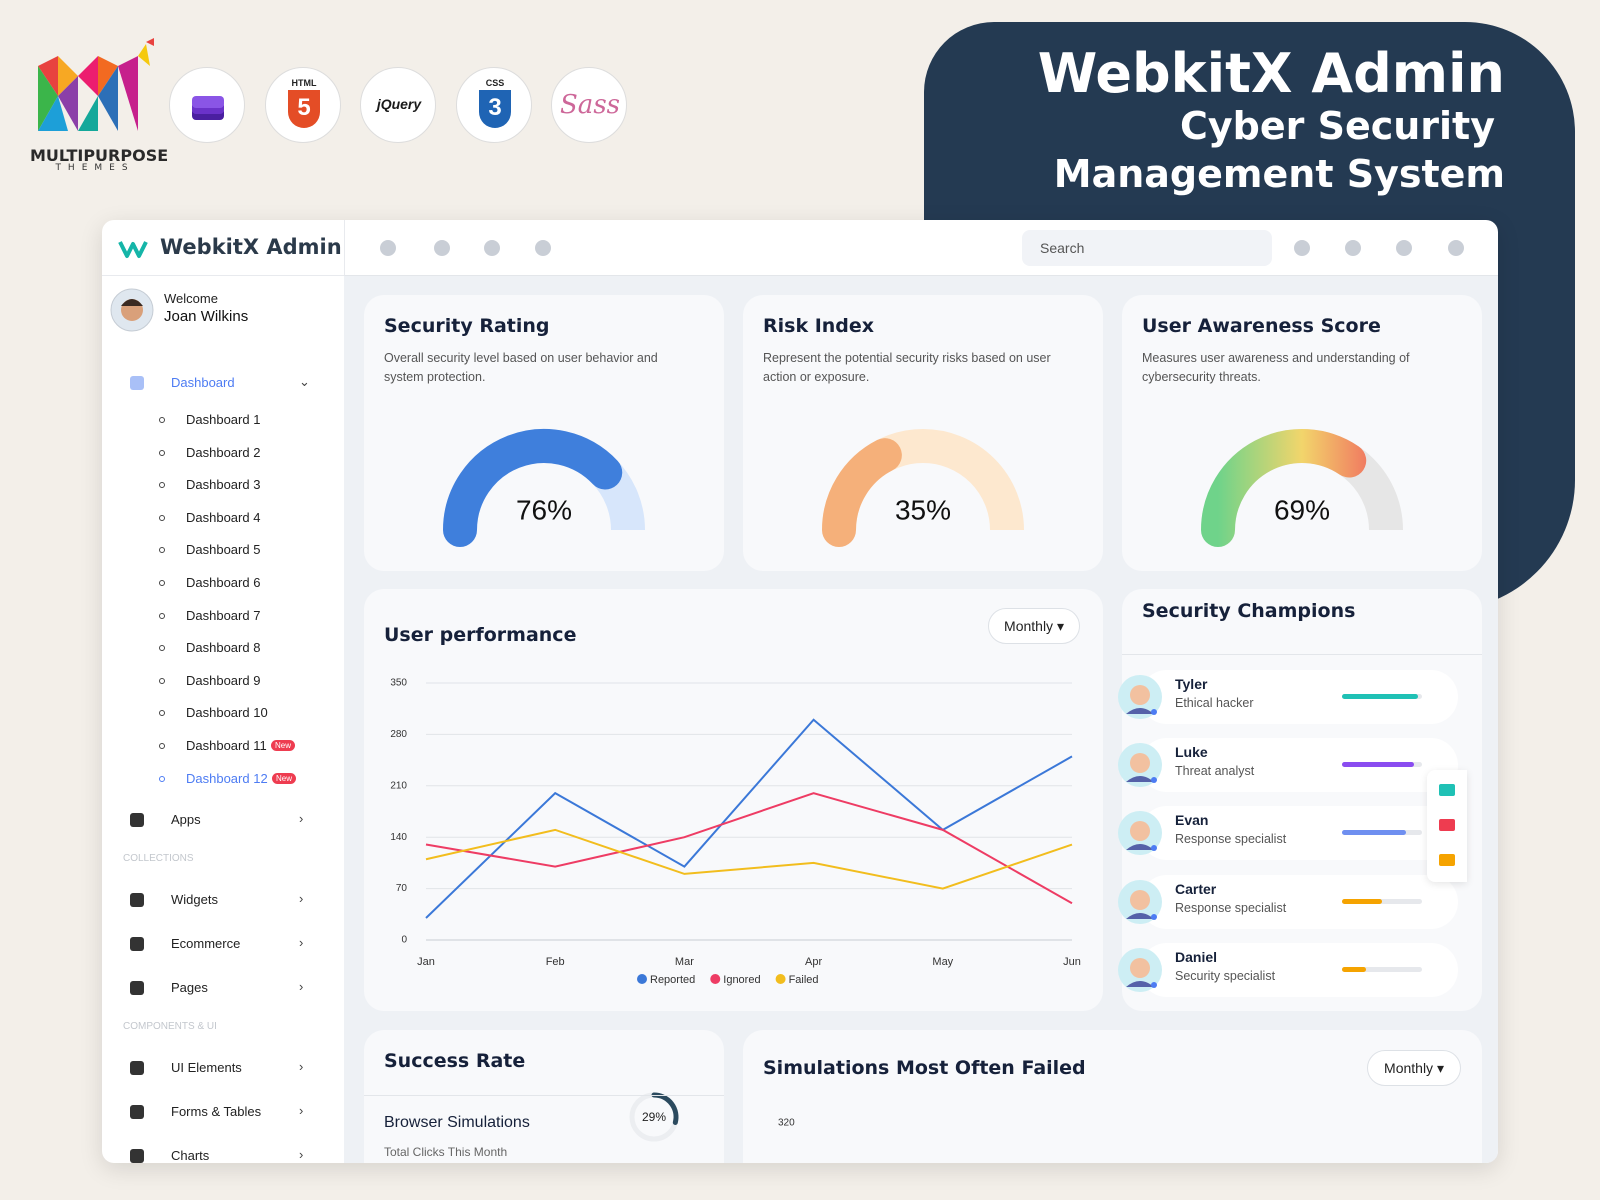  I want to click on menu-item: Pages, so click(189, 987).